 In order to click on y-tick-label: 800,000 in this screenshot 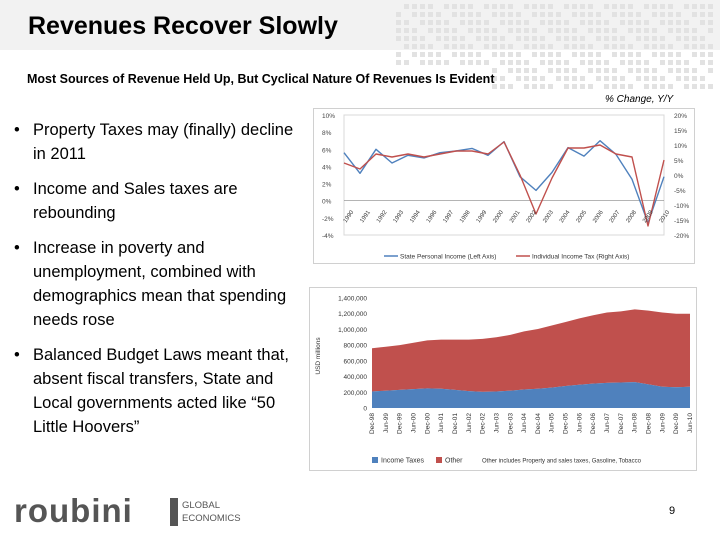, I will do `click(356, 346)`.